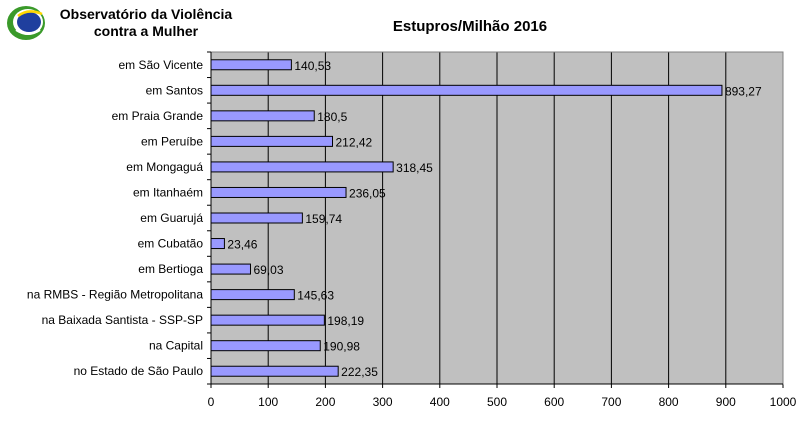 The width and height of the screenshot is (806, 423). Describe the element at coordinates (414, 168) in the screenshot. I see `data-label: 318,45` at that location.